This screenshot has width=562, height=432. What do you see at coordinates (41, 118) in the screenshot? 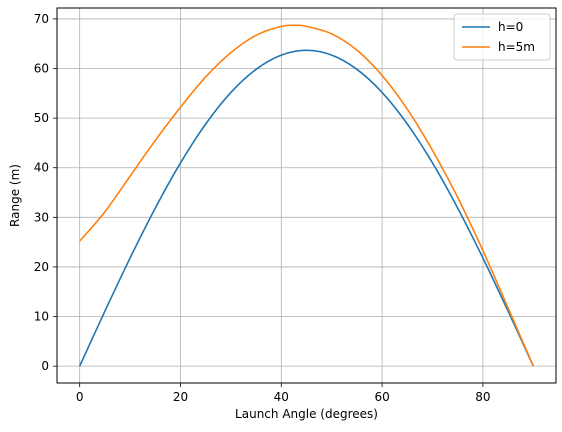
I see `y-tick-label: 50` at bounding box center [41, 118].